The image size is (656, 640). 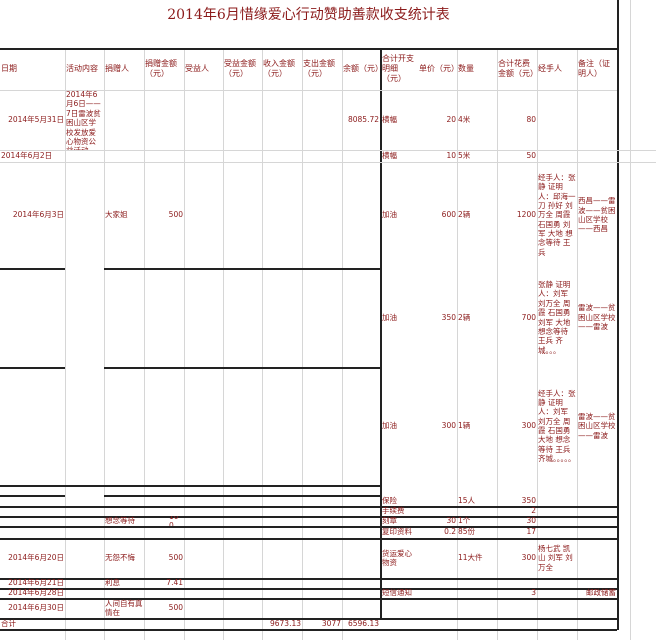 What do you see at coordinates (470, 558) in the screenshot?
I see `qty-cell: 11大件` at bounding box center [470, 558].